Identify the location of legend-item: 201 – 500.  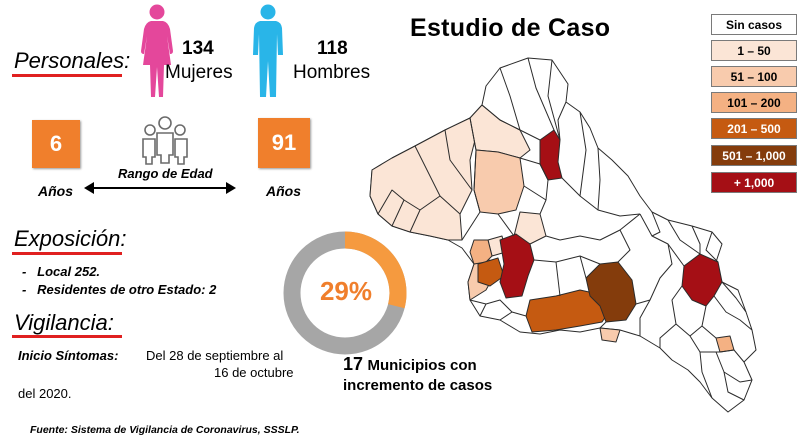
(754, 128).